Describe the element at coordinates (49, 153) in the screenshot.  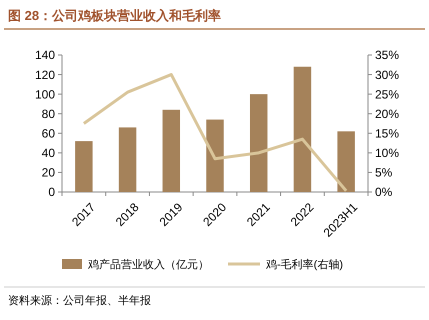
I see `y-tick-label: 40` at that location.